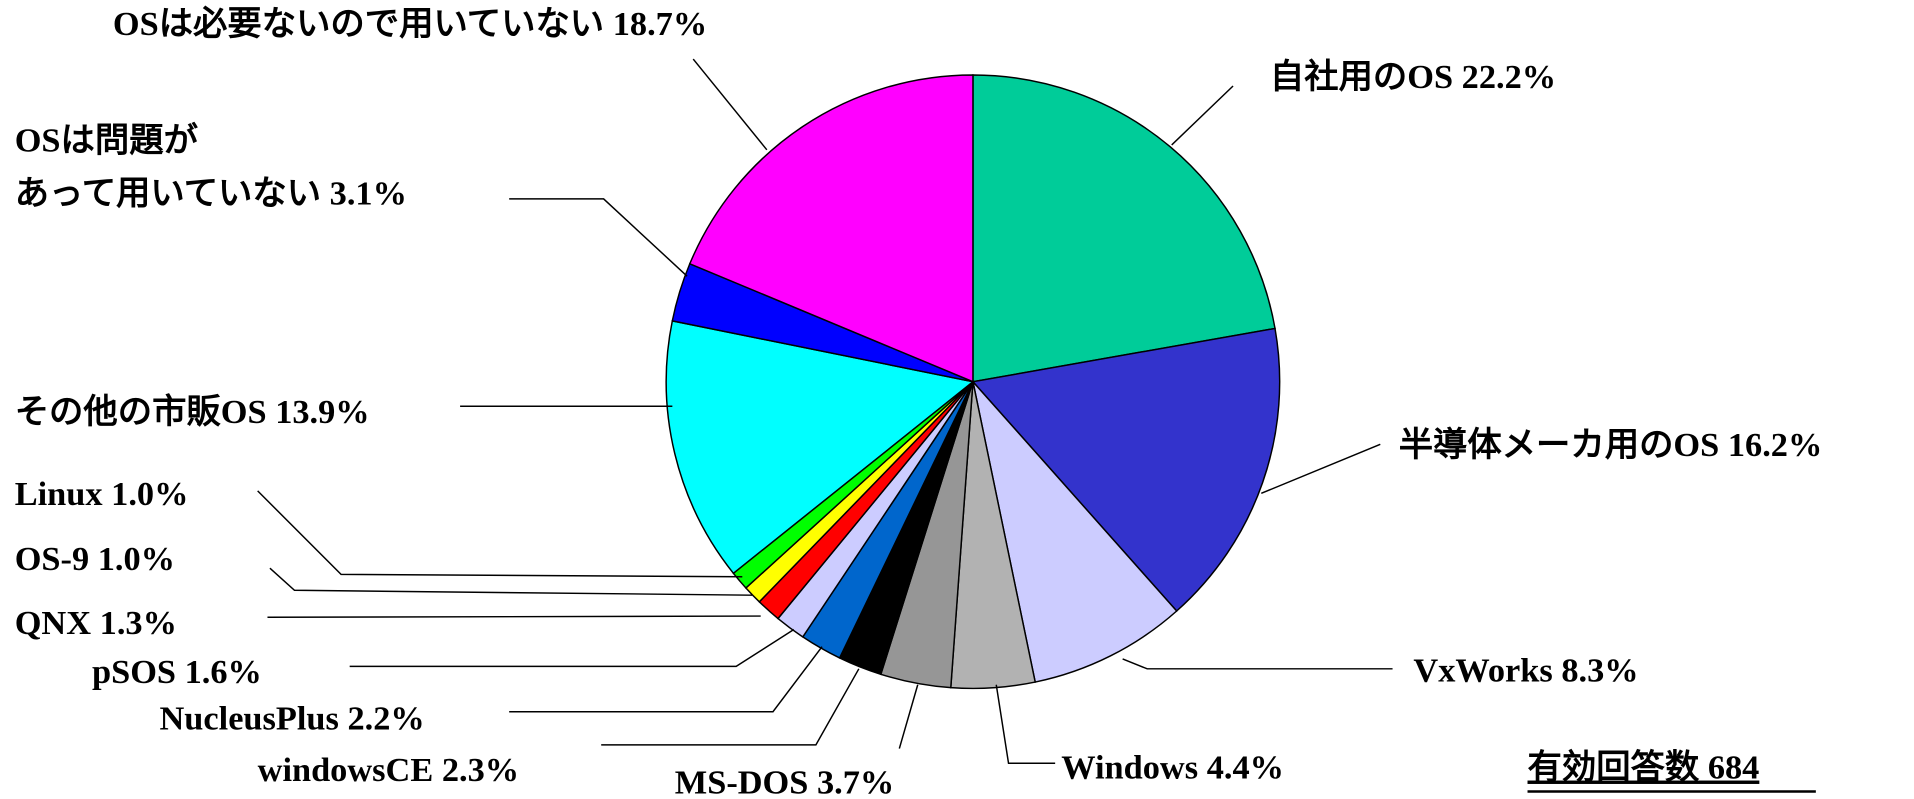 The image size is (1914, 799). I want to click on slice-label: NucleusPlus 2.2%, so click(292, 718).